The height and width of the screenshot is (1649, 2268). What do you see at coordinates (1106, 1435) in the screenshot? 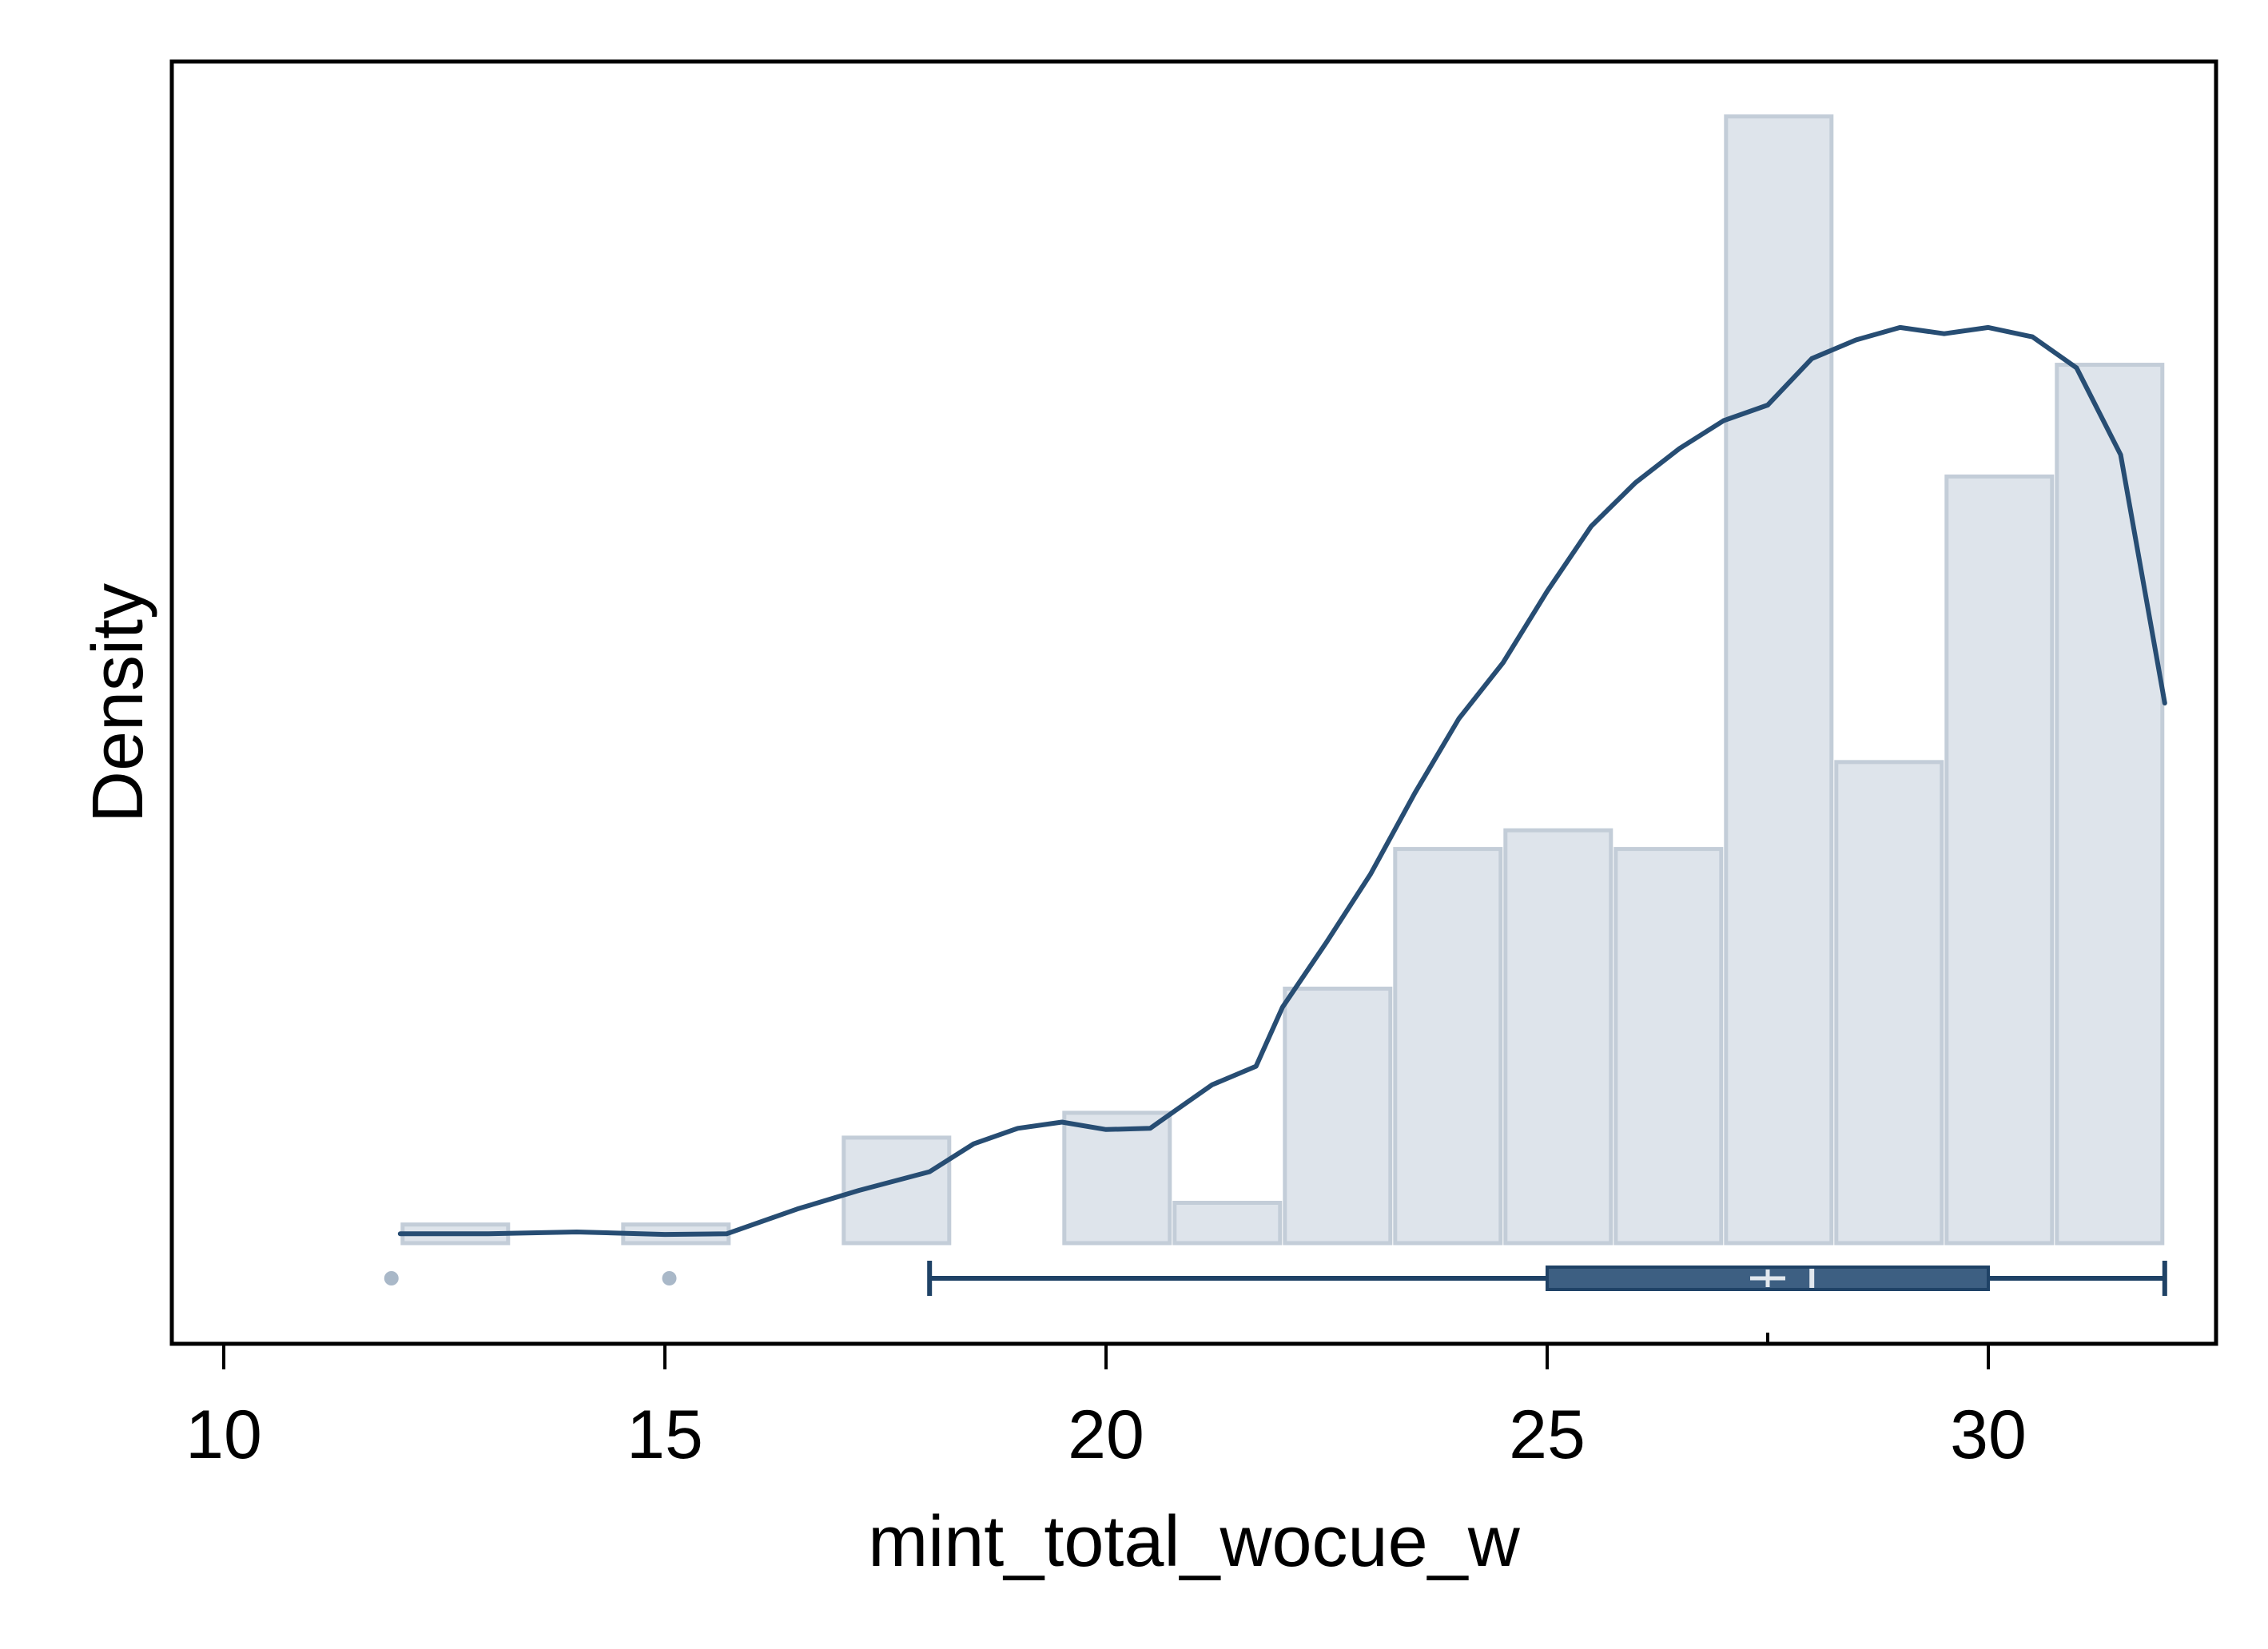
I see `x-tick-label: 20` at bounding box center [1106, 1435].